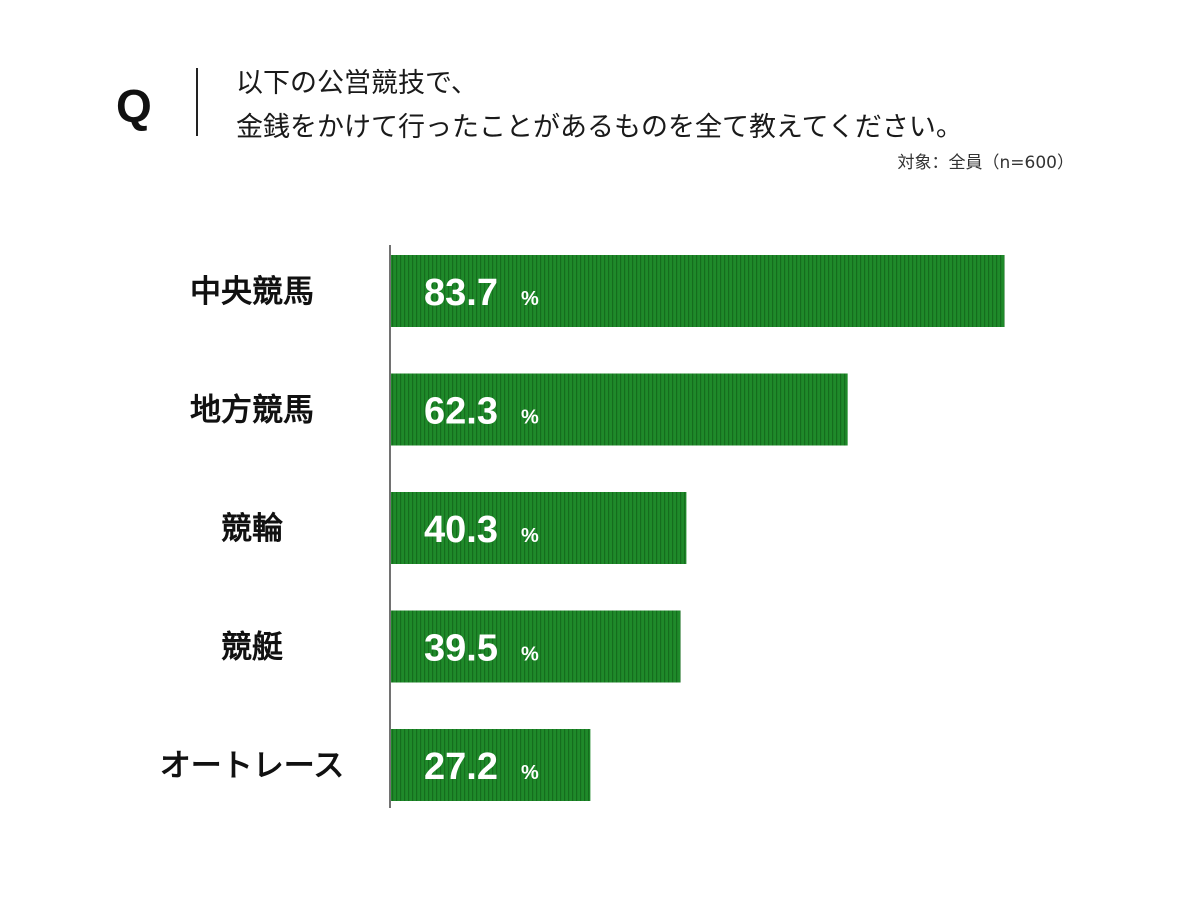 The height and width of the screenshot is (900, 1200). What do you see at coordinates (357, 83) in the screenshot?
I see `question-line-1: 以下の公営競技で、` at bounding box center [357, 83].